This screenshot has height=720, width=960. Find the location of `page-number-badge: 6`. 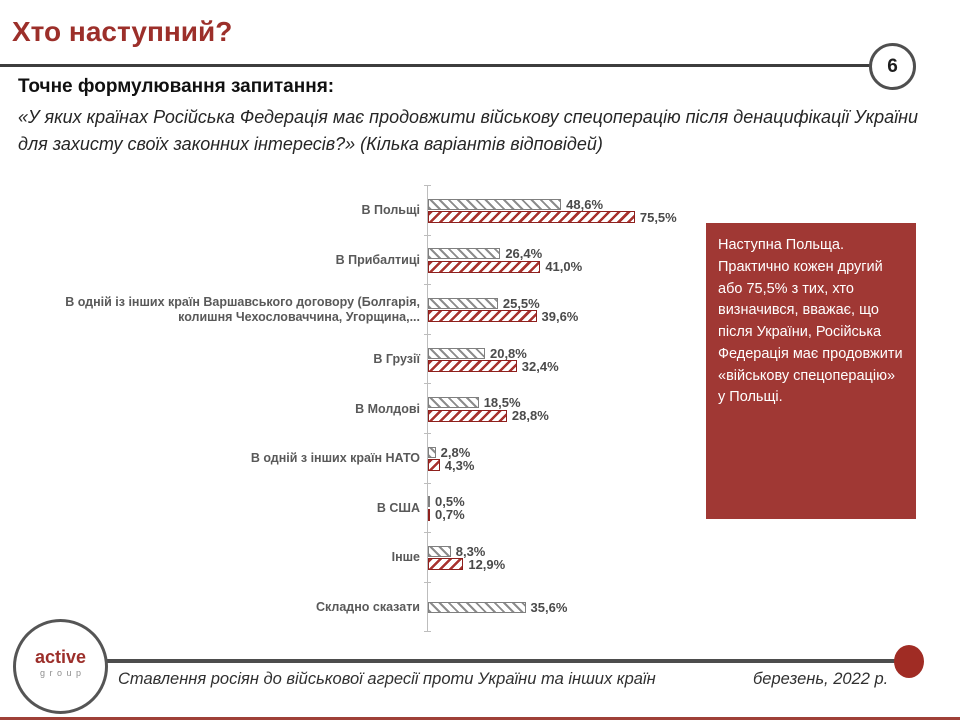

page-number-badge: 6 is located at coordinates (892, 66).